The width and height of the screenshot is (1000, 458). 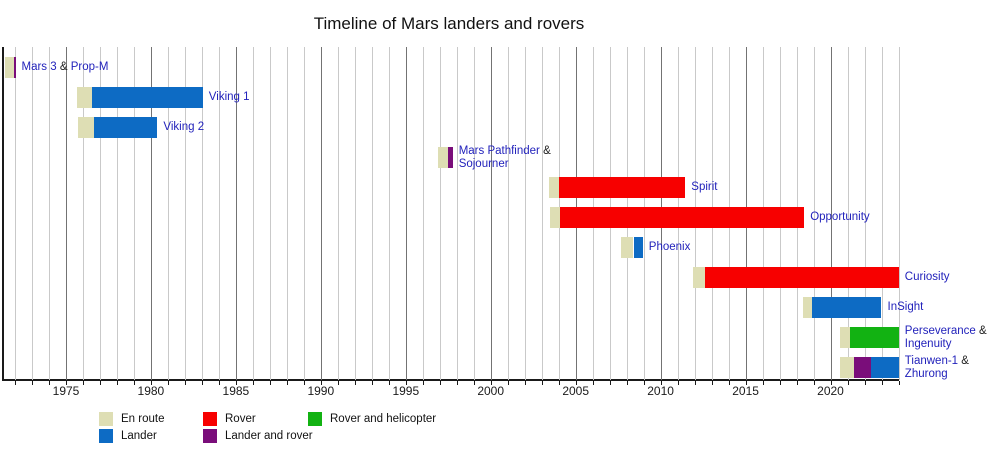 What do you see at coordinates (830, 391) in the screenshot?
I see `axis-year-label: 2020` at bounding box center [830, 391].